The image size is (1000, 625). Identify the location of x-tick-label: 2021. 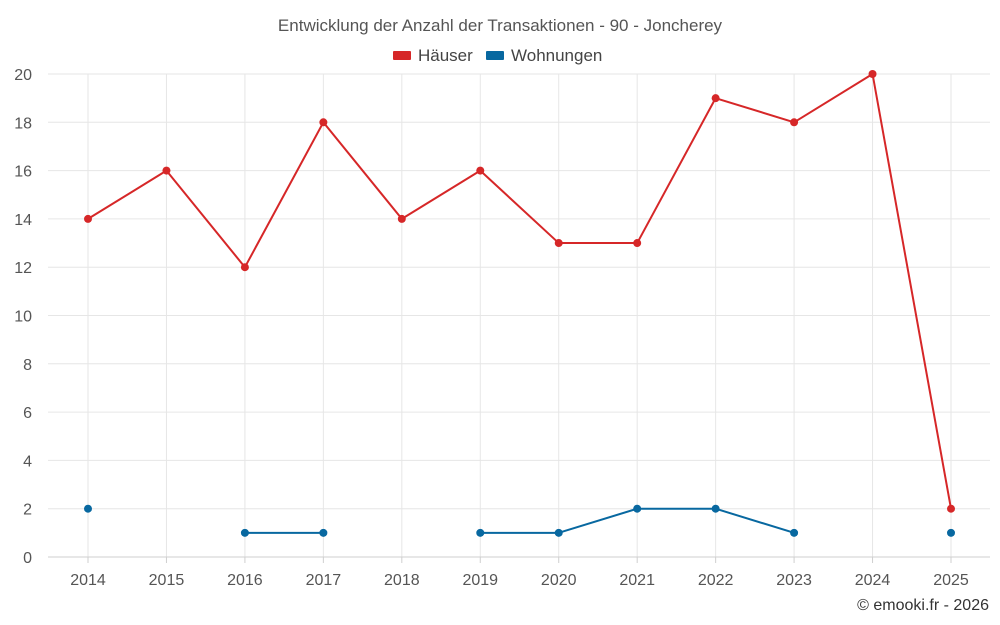
(637, 580).